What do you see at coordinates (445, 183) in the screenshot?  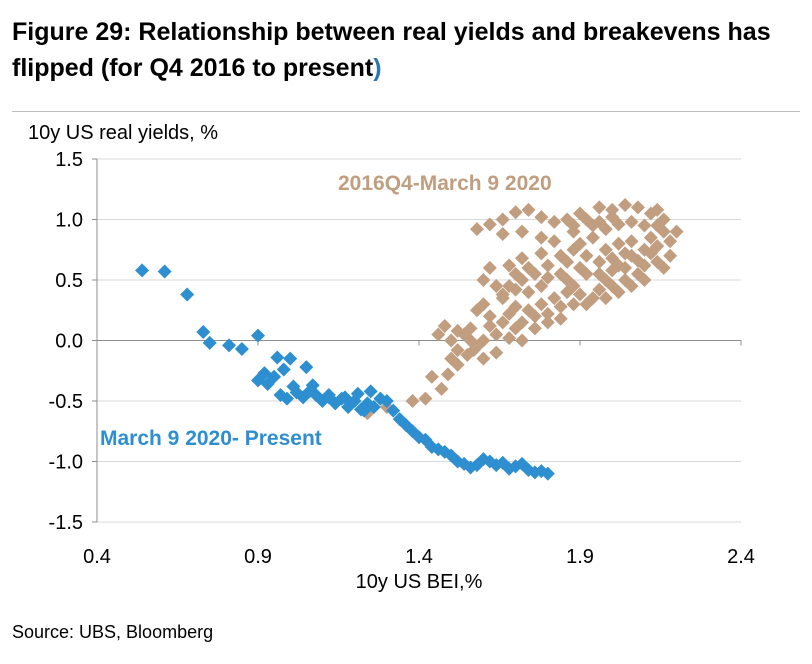 I see `annotation-2016q4: 2016Q4-March 9 2020` at bounding box center [445, 183].